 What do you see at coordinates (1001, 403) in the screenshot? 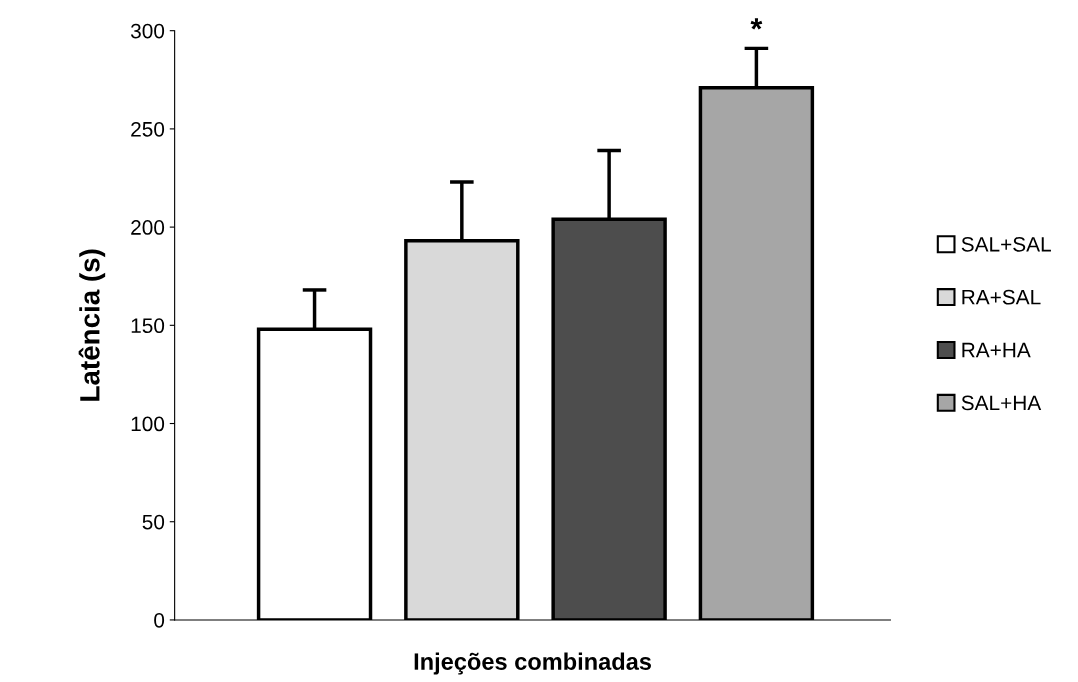
I see `legend-label: SAL+HA` at bounding box center [1001, 403].